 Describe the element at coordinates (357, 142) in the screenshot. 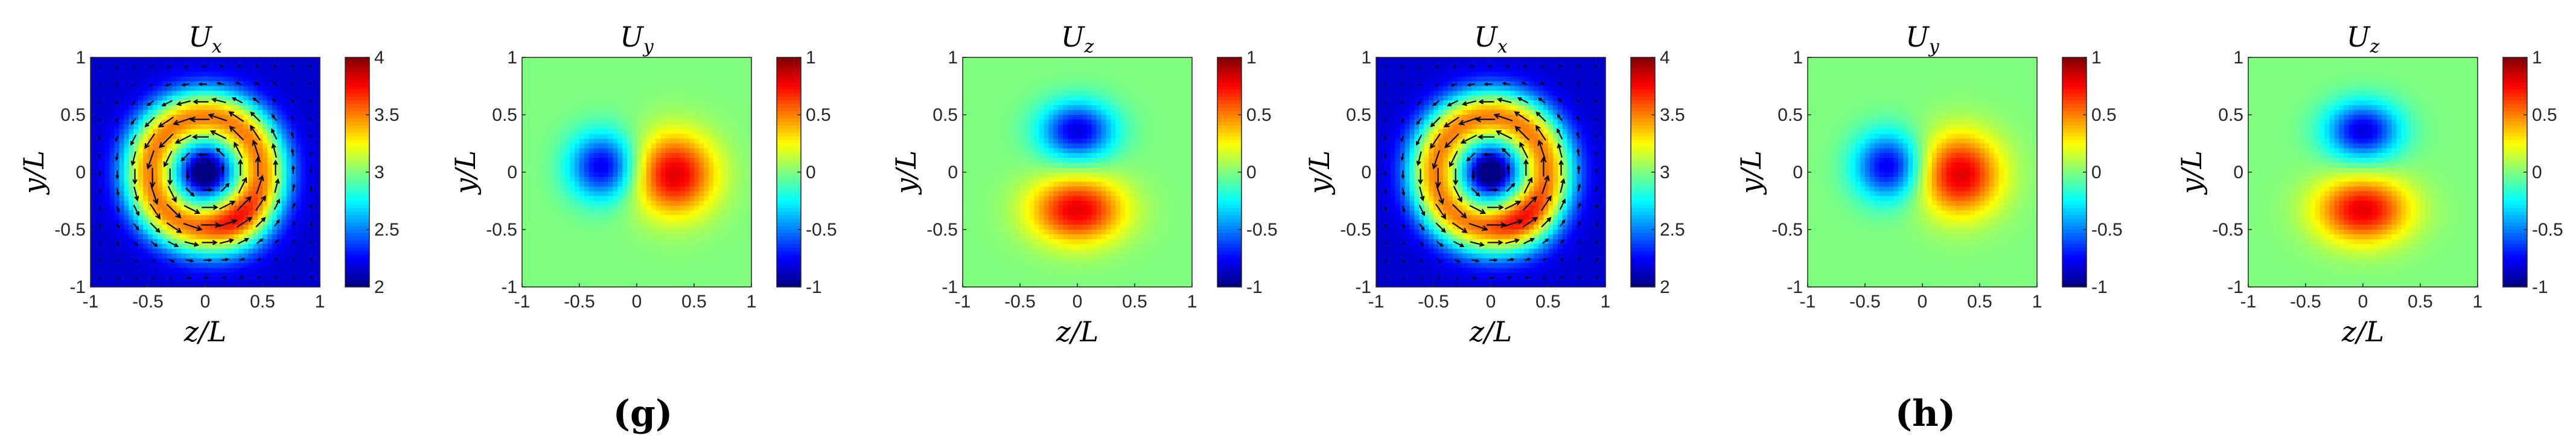

I see `colorbar-swatch` at that location.